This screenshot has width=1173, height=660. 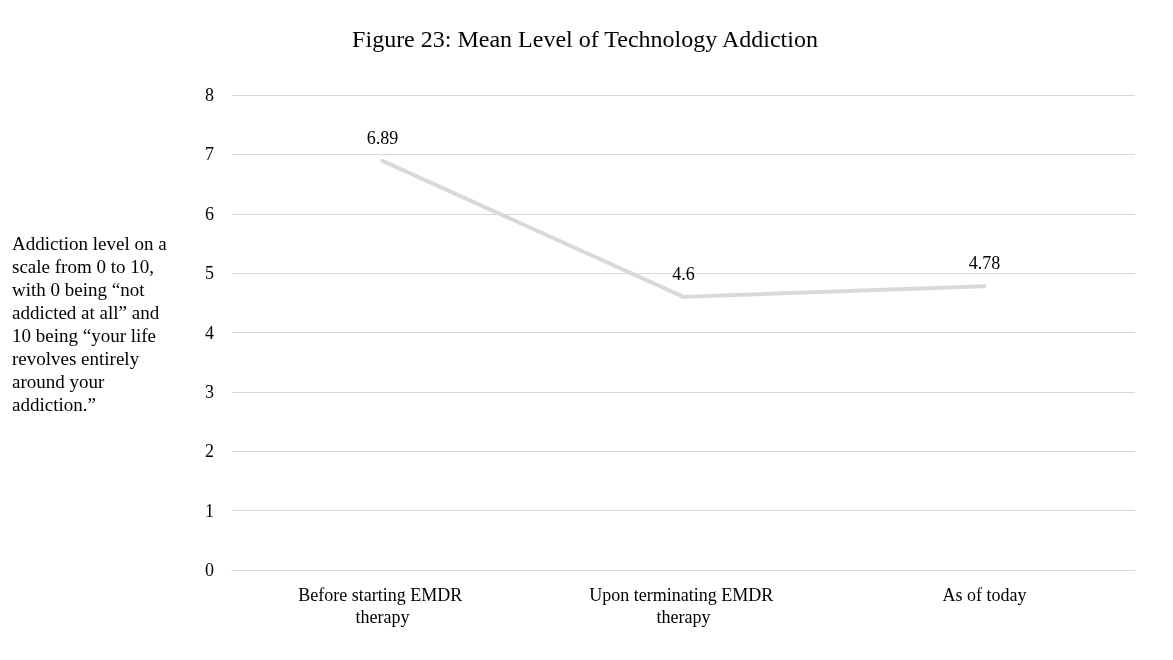 What do you see at coordinates (382, 606) in the screenshot?
I see `x-tick-label: Before starting EMDR therapy` at bounding box center [382, 606].